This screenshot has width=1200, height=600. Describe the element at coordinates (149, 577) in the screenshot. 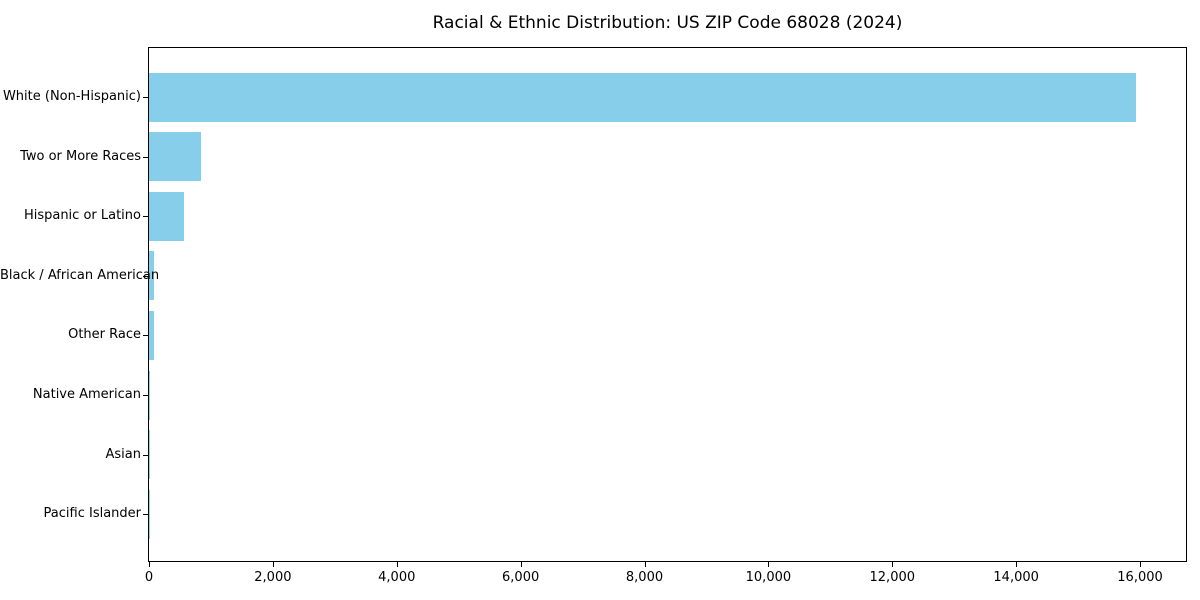

I see `x-tick-label: 0` at that location.